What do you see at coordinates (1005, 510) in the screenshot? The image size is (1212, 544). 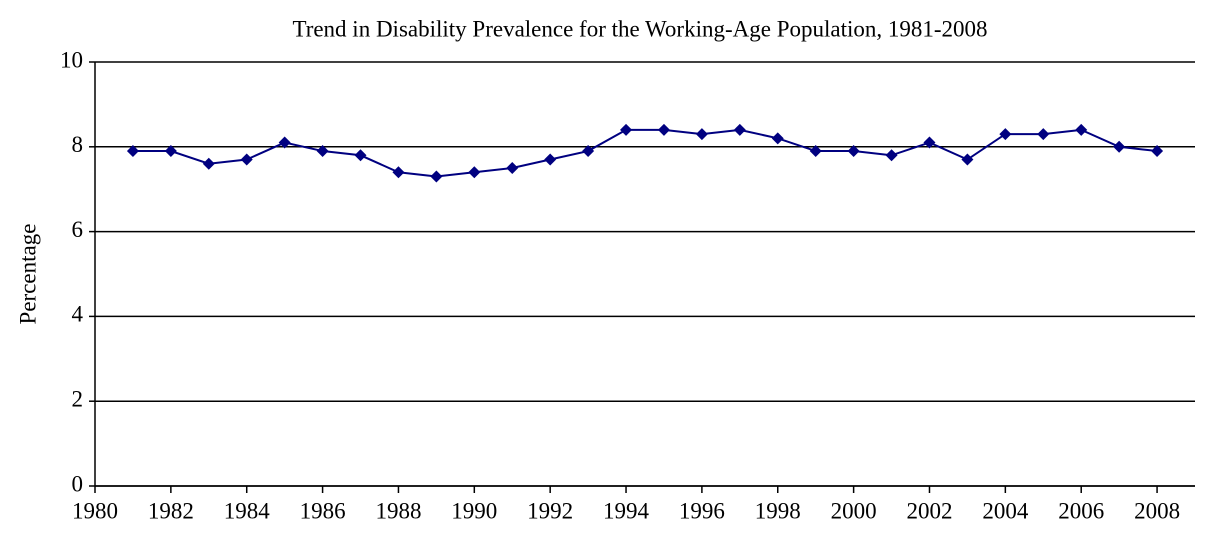 I see `x-tick-label: 2004` at bounding box center [1005, 510].